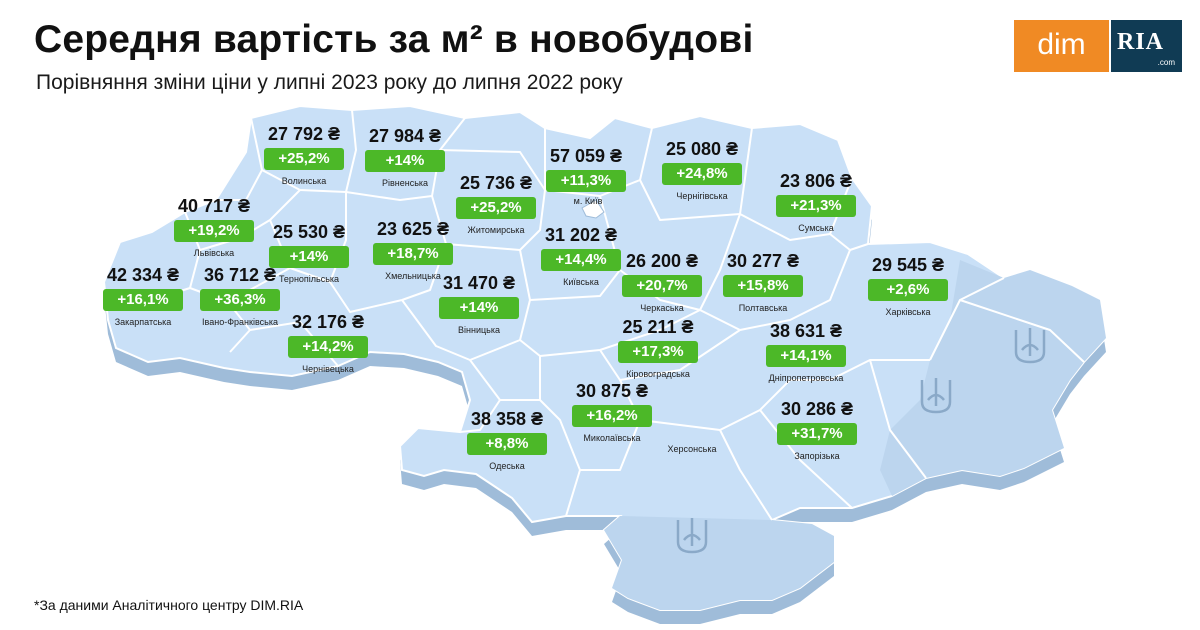  What do you see at coordinates (586, 156) in the screenshot?
I see `region-price: 57 059 ₴` at bounding box center [586, 156].